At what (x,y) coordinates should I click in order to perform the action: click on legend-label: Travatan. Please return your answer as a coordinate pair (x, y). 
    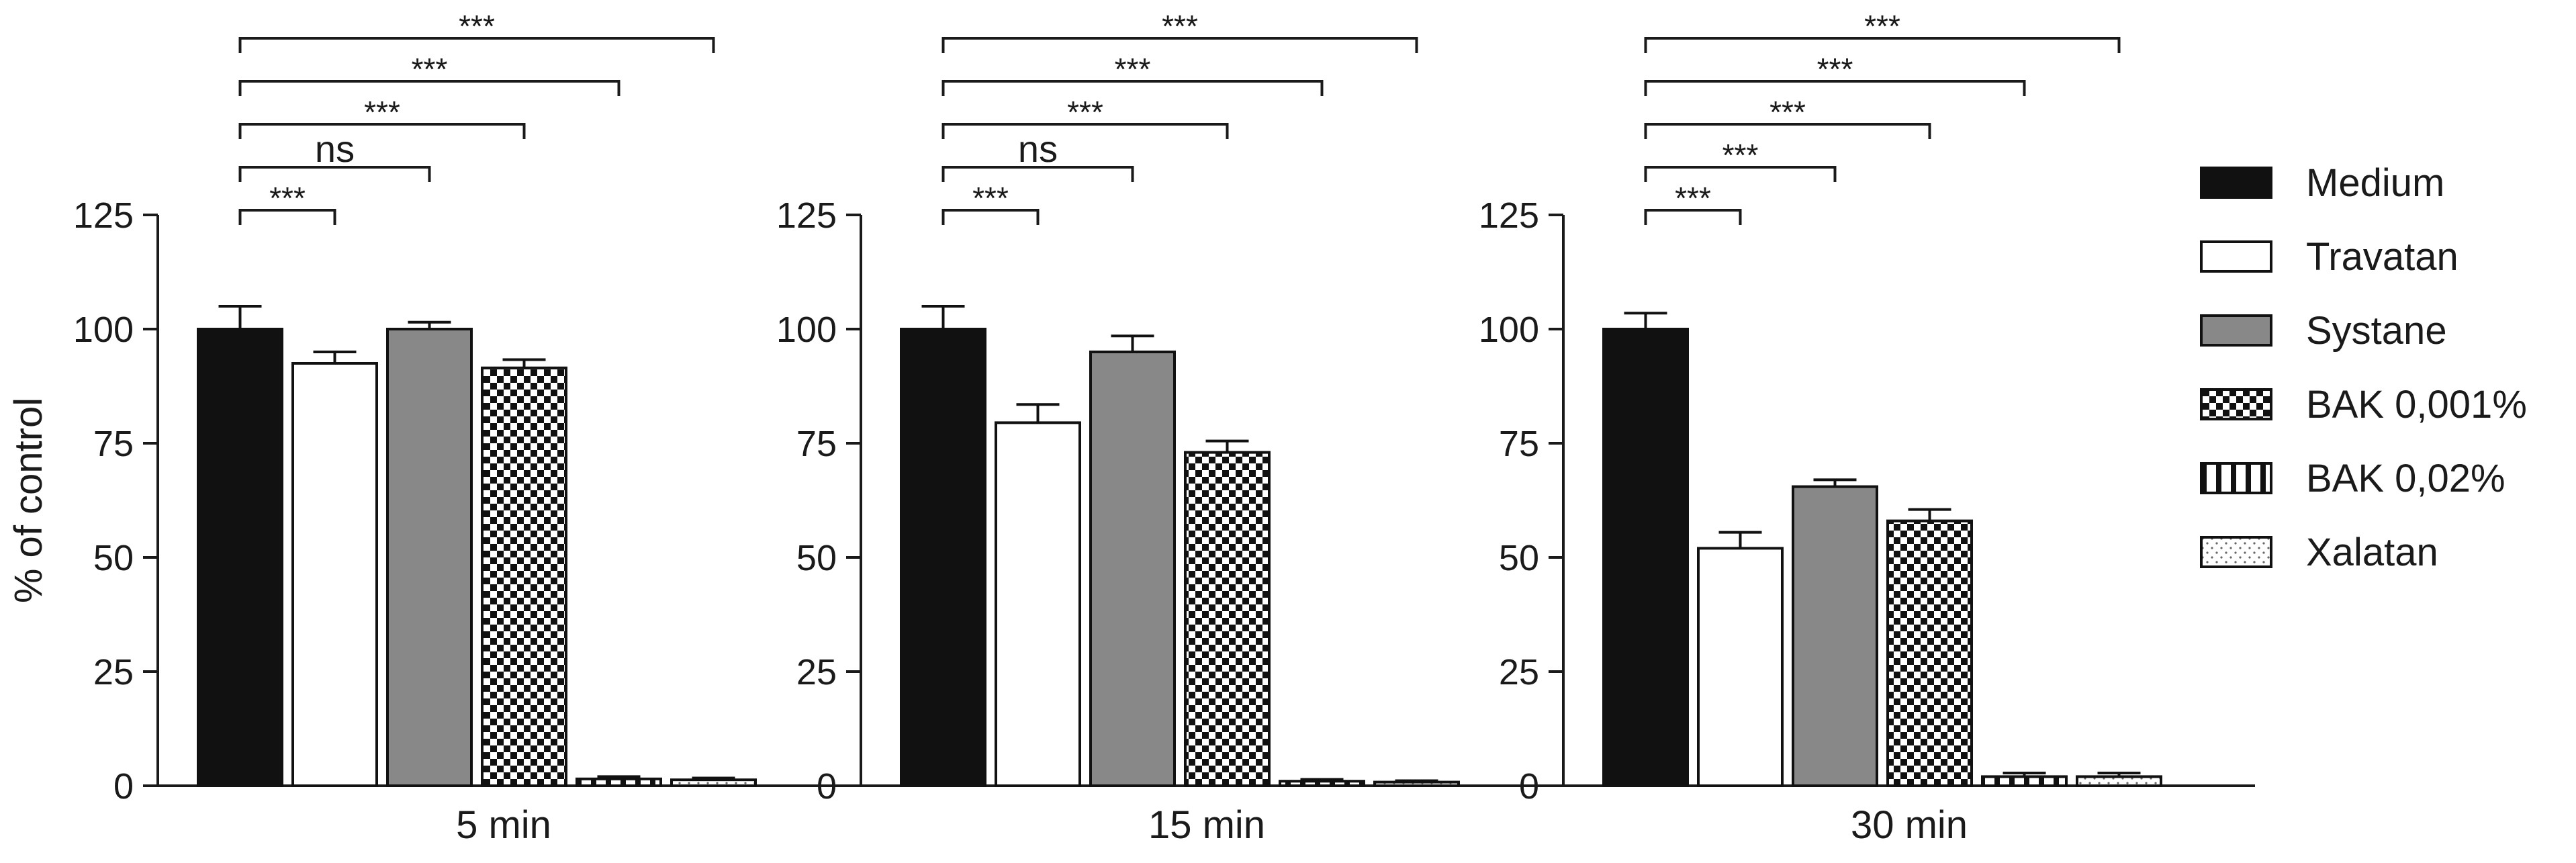
    Looking at the image, I should click on (2382, 257).